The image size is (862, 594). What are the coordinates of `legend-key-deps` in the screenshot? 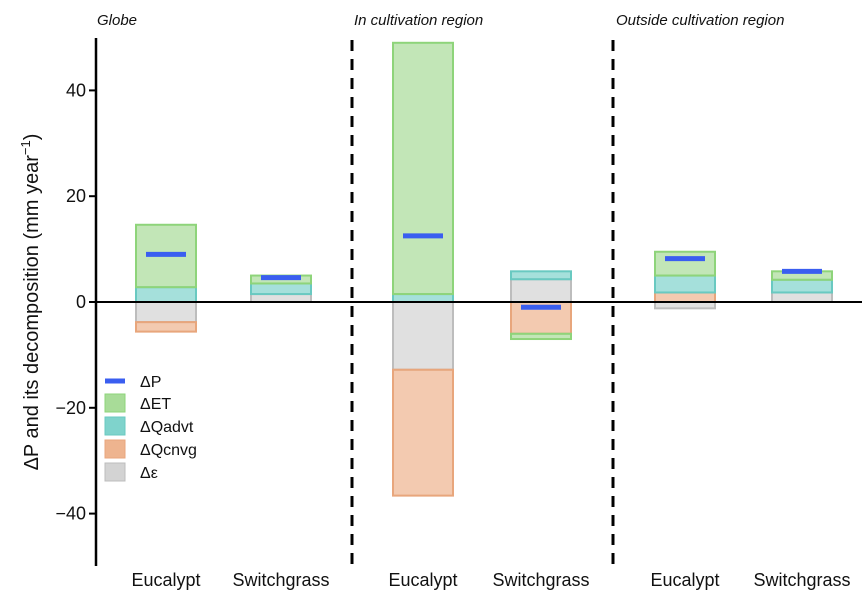 It's located at (115, 472).